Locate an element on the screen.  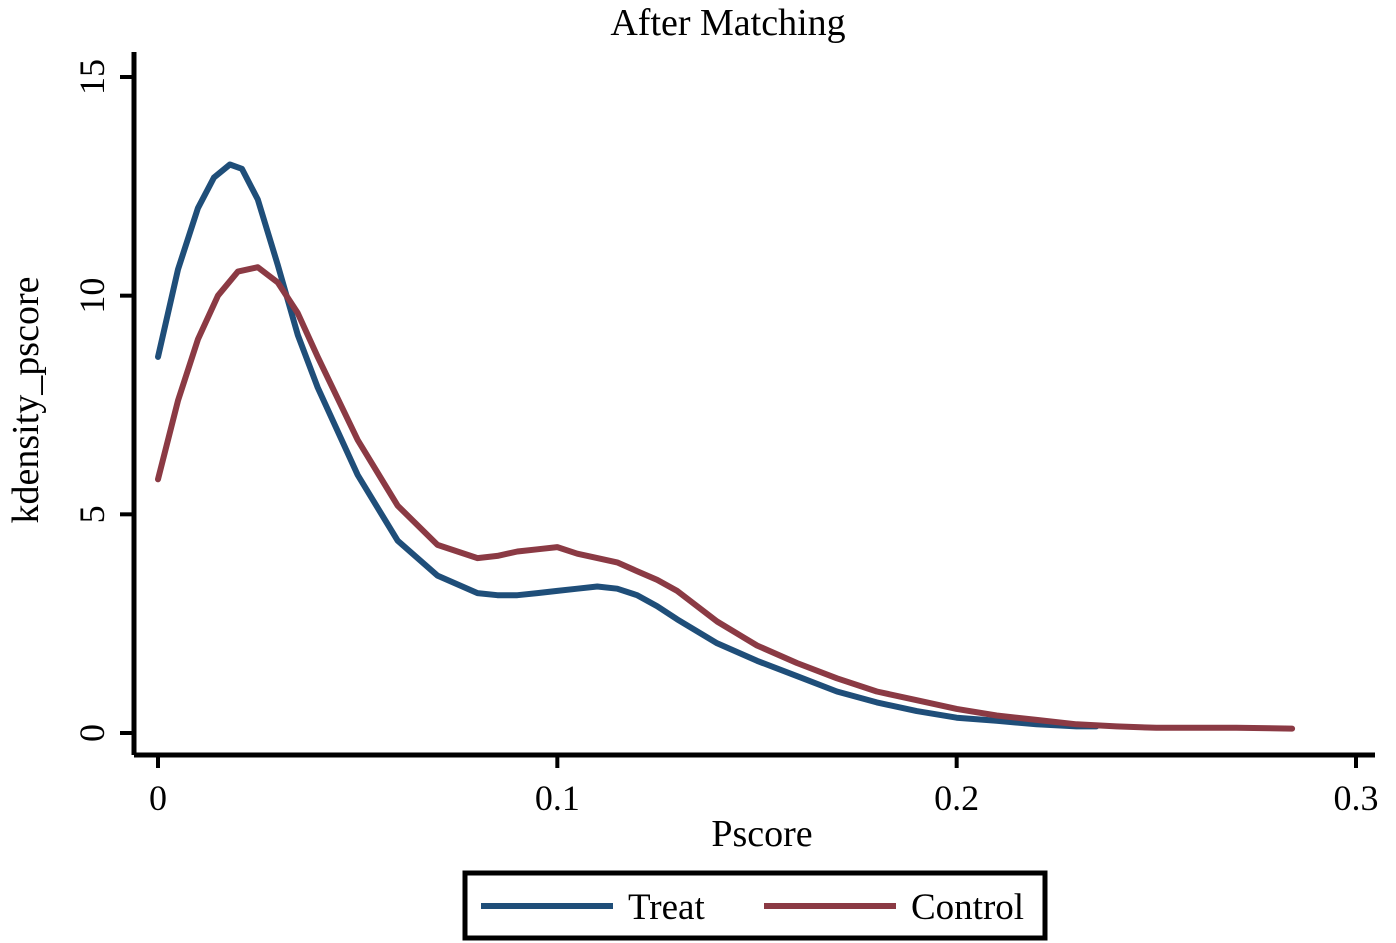
x-tick-label: 0.3 is located at coordinates (1356, 798).